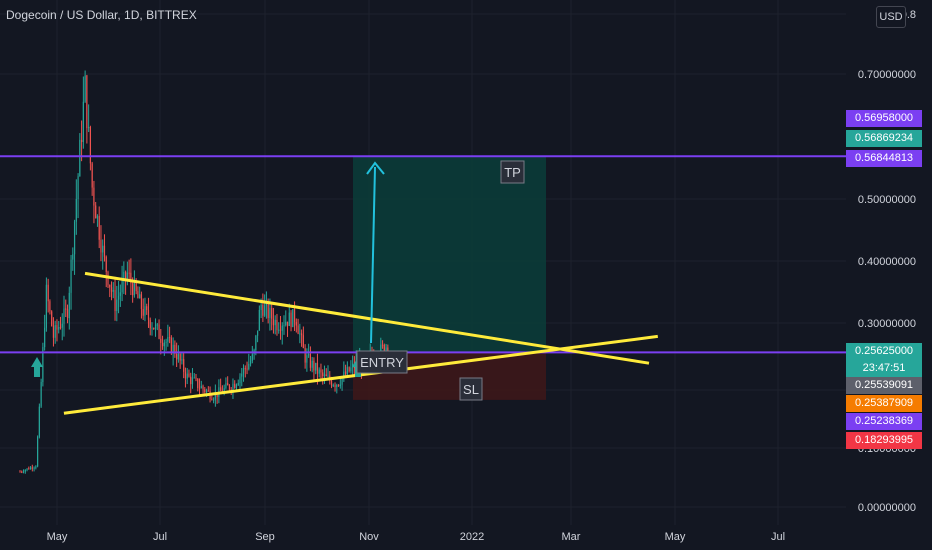 The image size is (932, 550). What do you see at coordinates (472, 537) in the screenshot?
I see `x-tick-label: 2022` at bounding box center [472, 537].